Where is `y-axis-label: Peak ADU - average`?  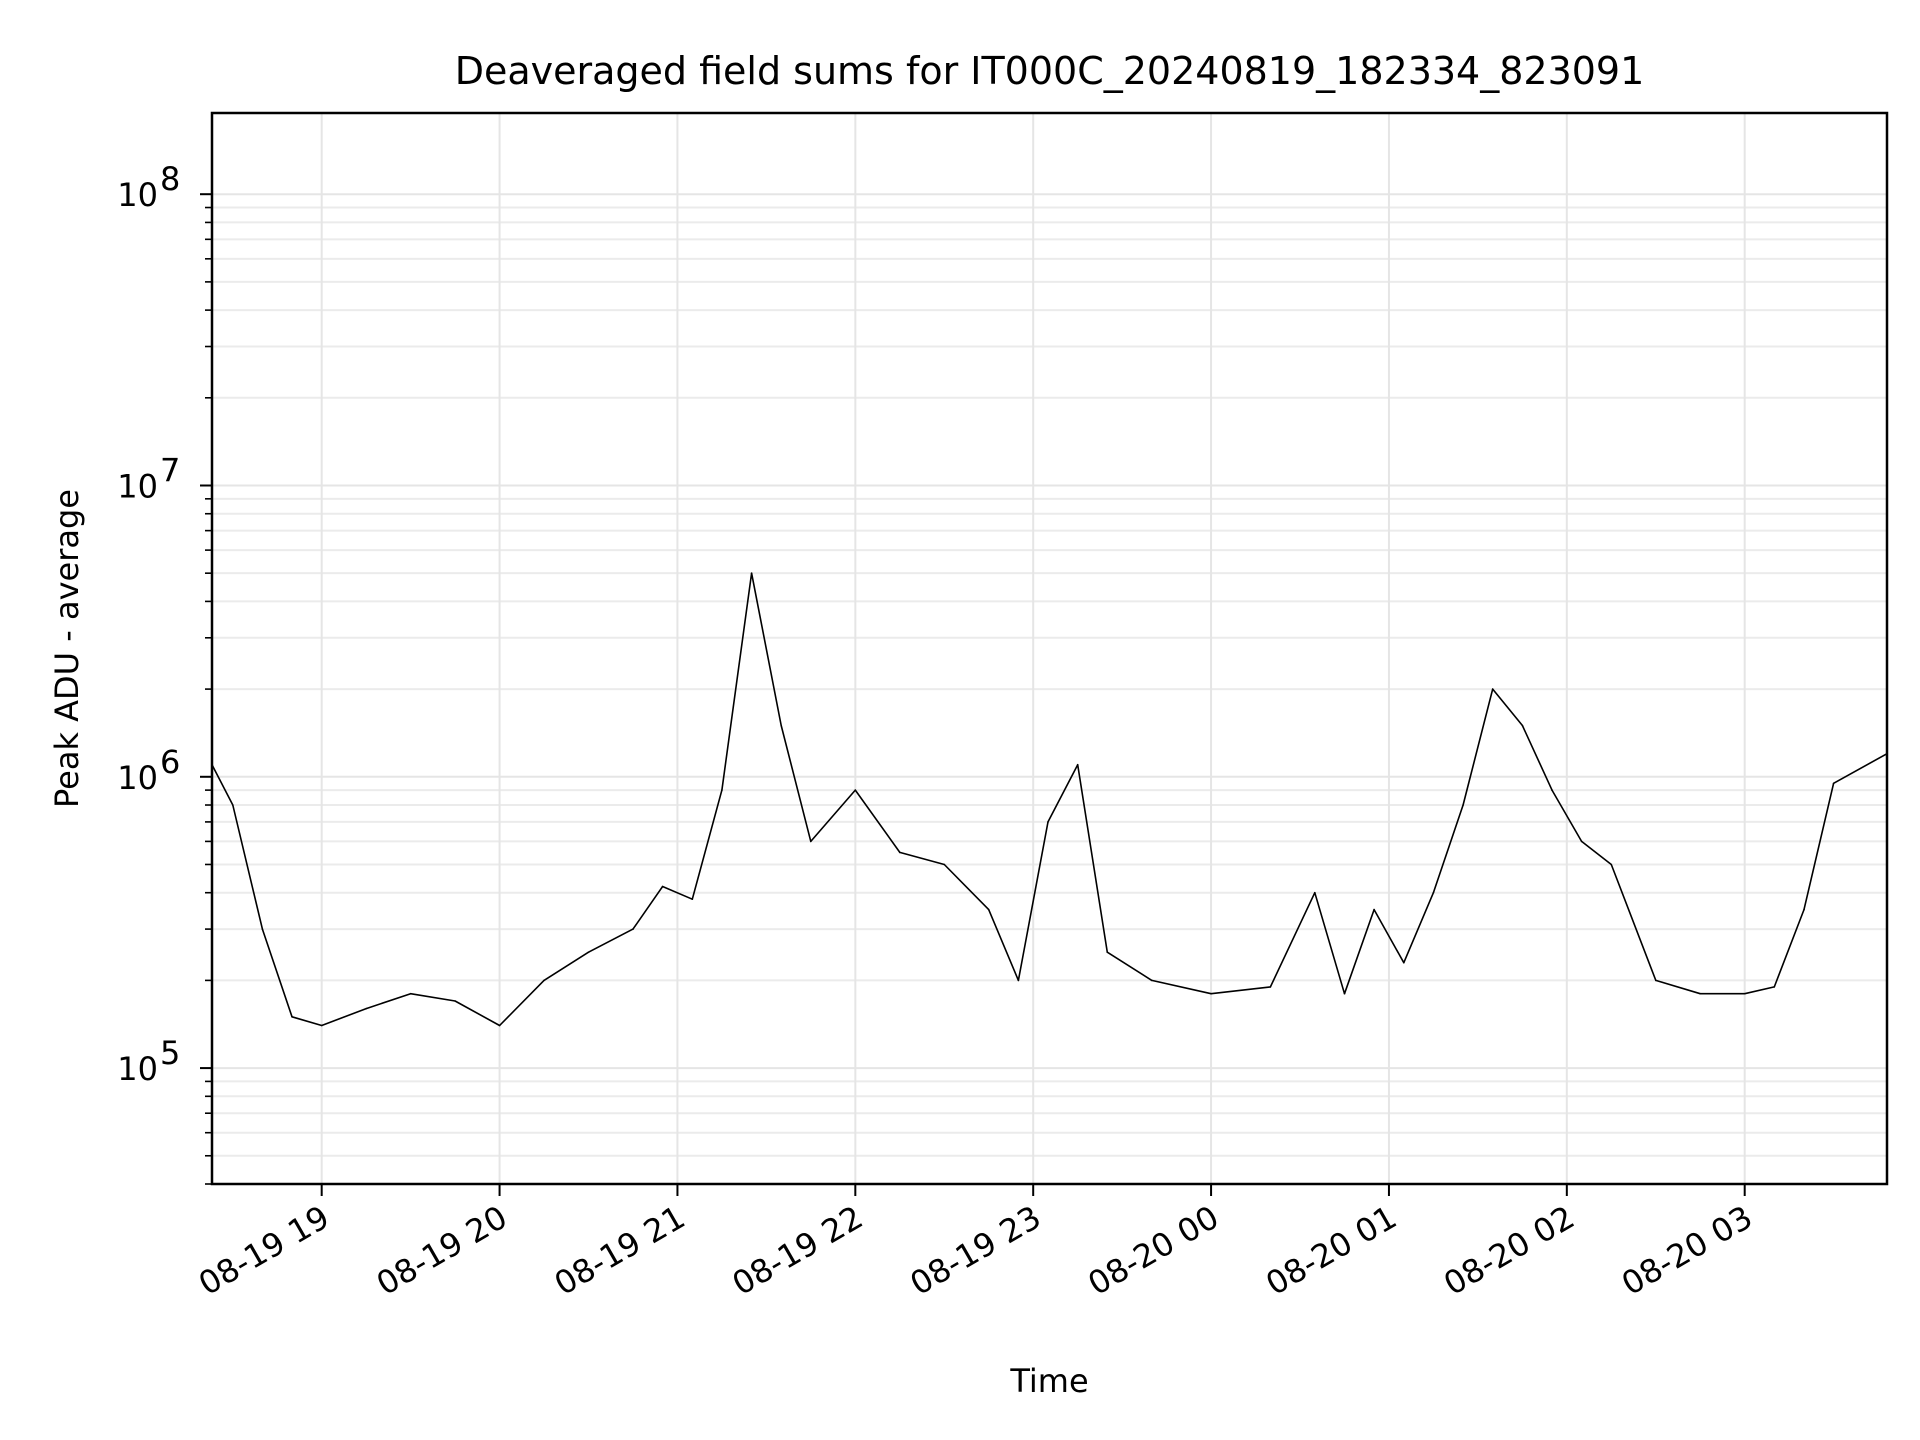 y-axis-label: Peak ADU - average is located at coordinates (67, 648).